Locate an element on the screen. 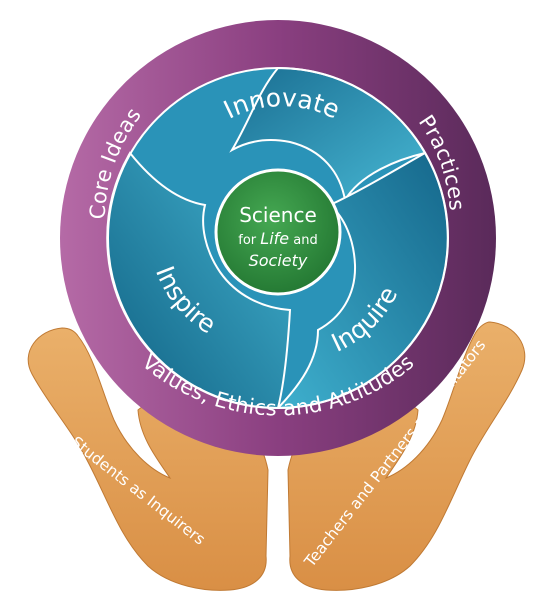 Image resolution: width=552 pixels, height=609 pixels. center-title: Science is located at coordinates (278, 215).